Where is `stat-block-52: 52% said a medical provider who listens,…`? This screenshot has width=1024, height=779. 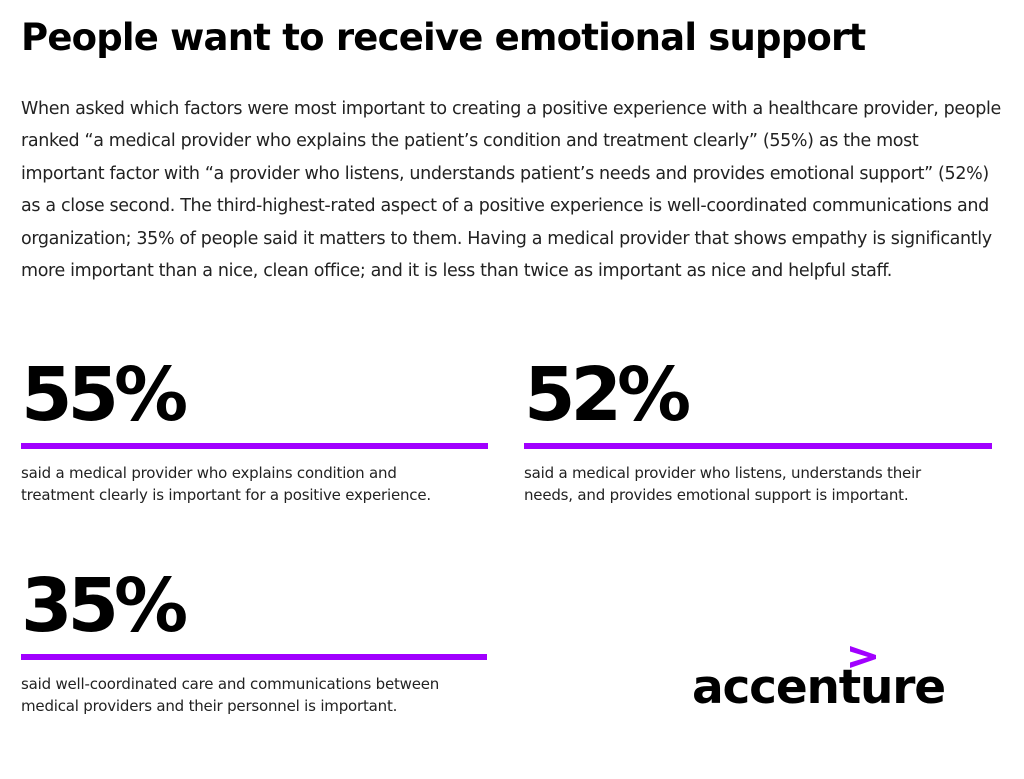 stat-block-52: 52% said a medical provider who listens,… is located at coordinates (758, 430).